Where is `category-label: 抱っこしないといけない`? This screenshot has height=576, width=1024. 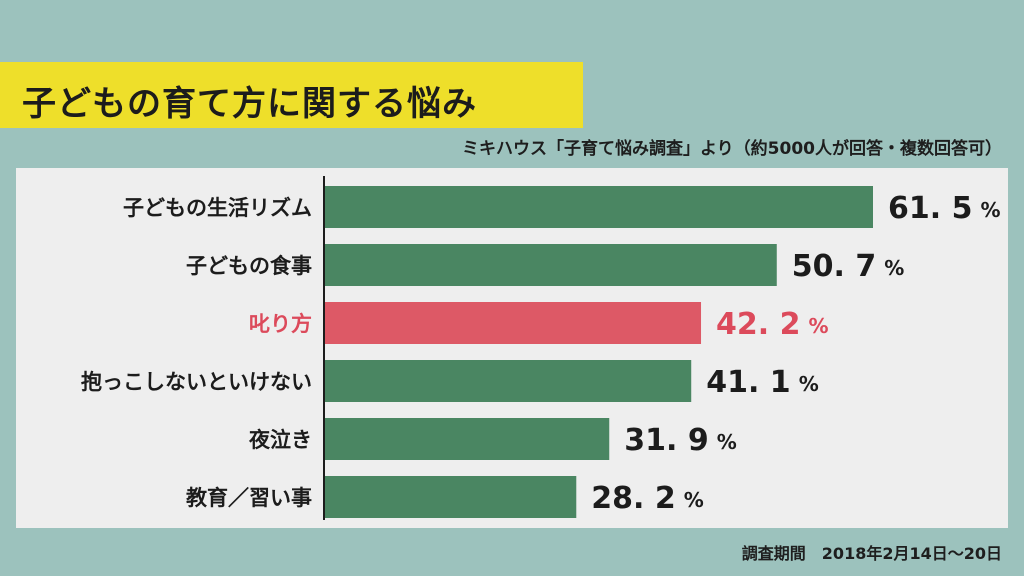
category-label: 抱っこしないといけない is located at coordinates (196, 382).